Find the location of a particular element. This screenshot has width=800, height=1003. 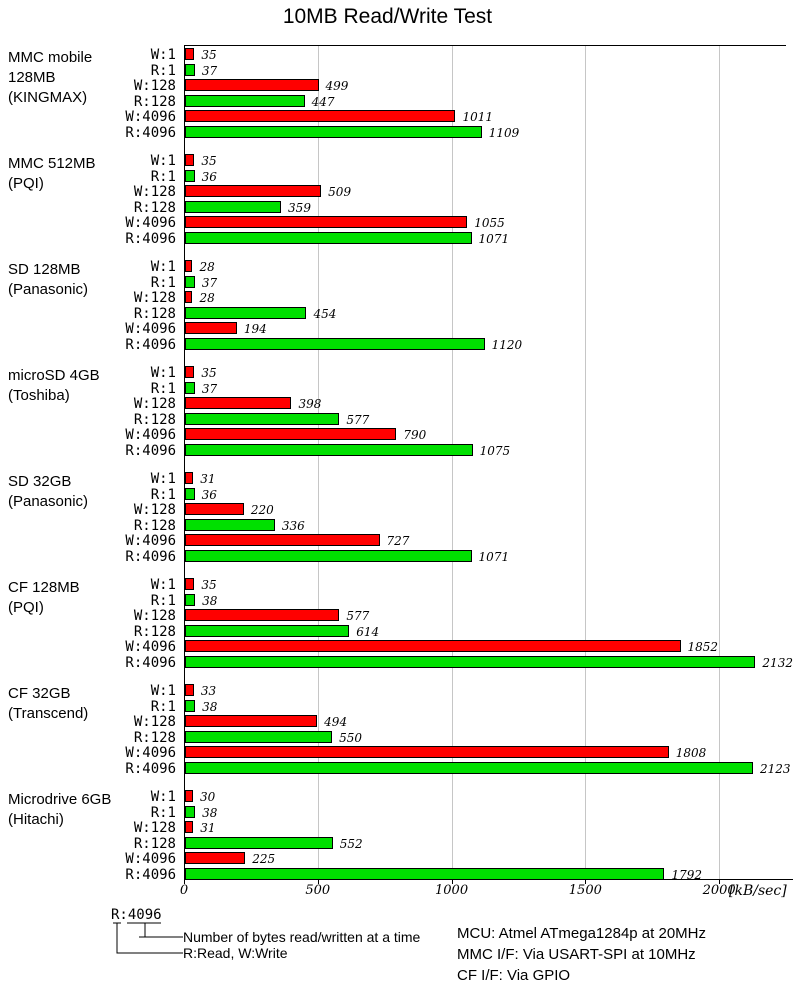

plot-top-border is located at coordinates (485, 45).